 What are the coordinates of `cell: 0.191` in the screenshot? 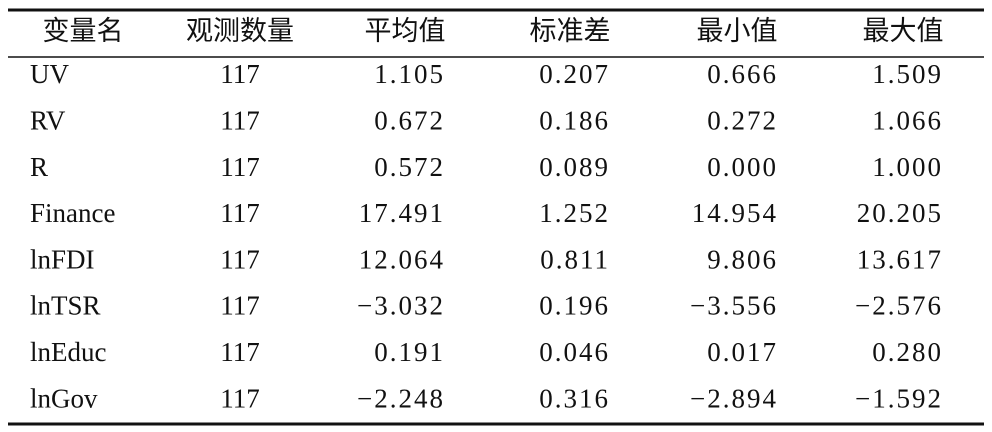 It's located at (409, 352).